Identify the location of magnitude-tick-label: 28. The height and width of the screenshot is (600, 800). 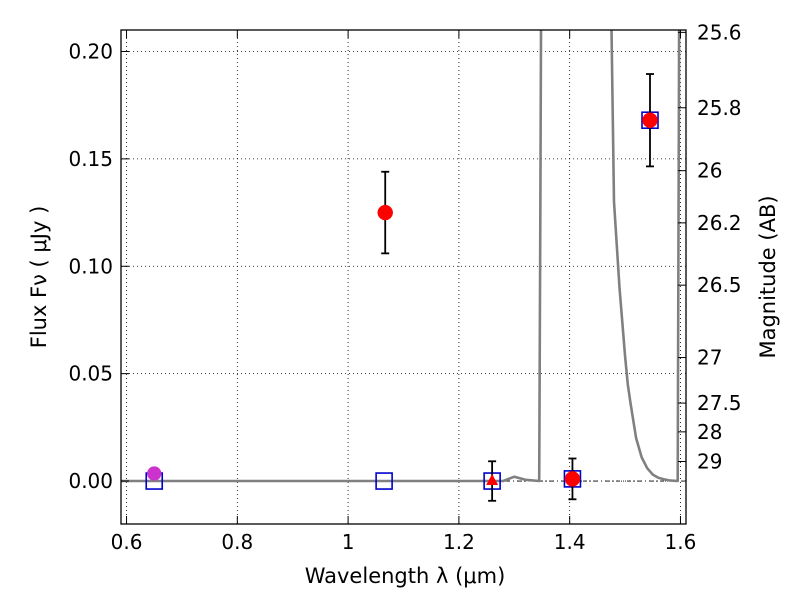
(709, 432).